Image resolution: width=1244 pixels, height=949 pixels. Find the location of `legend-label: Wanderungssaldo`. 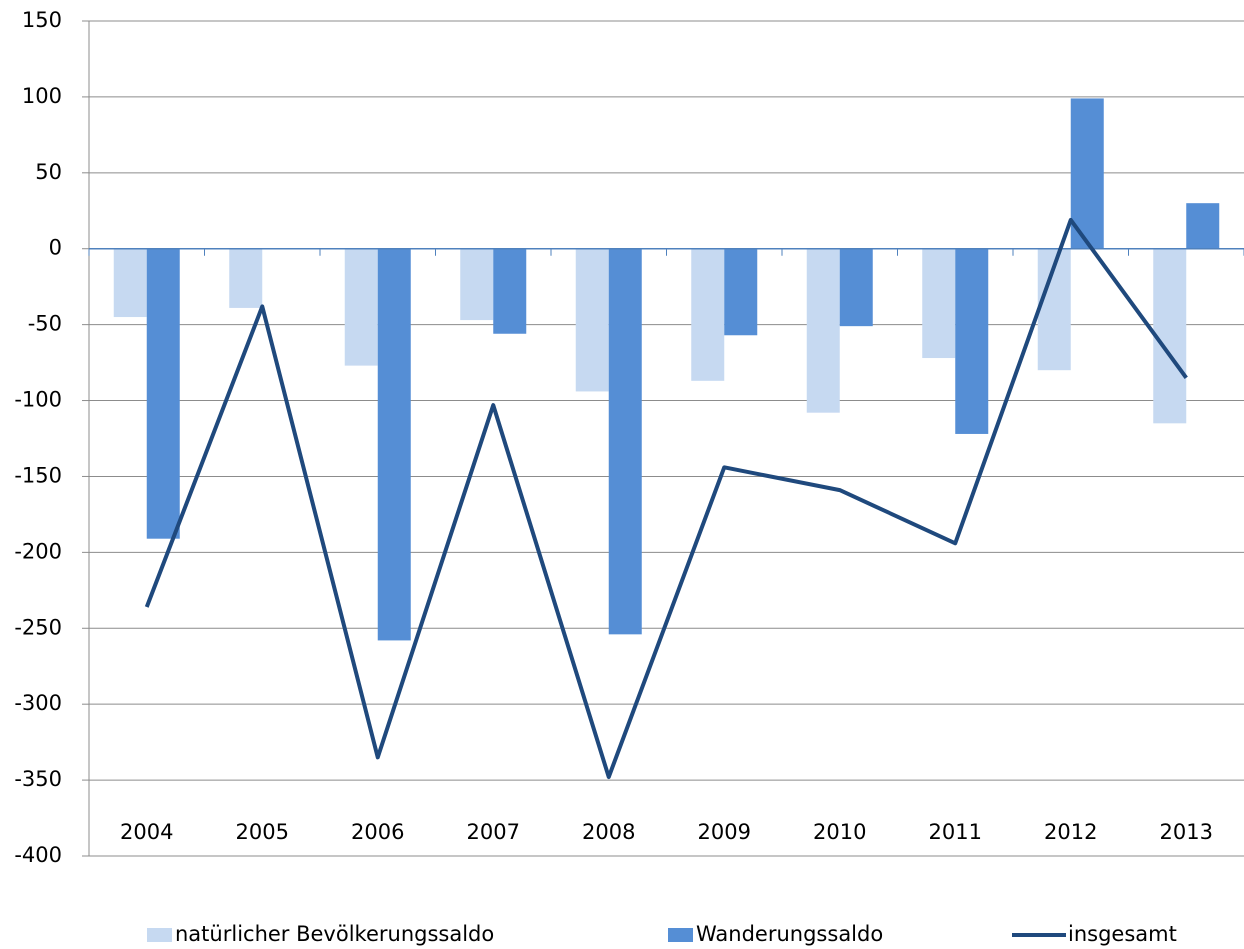

legend-label: Wanderungssaldo is located at coordinates (789, 934).